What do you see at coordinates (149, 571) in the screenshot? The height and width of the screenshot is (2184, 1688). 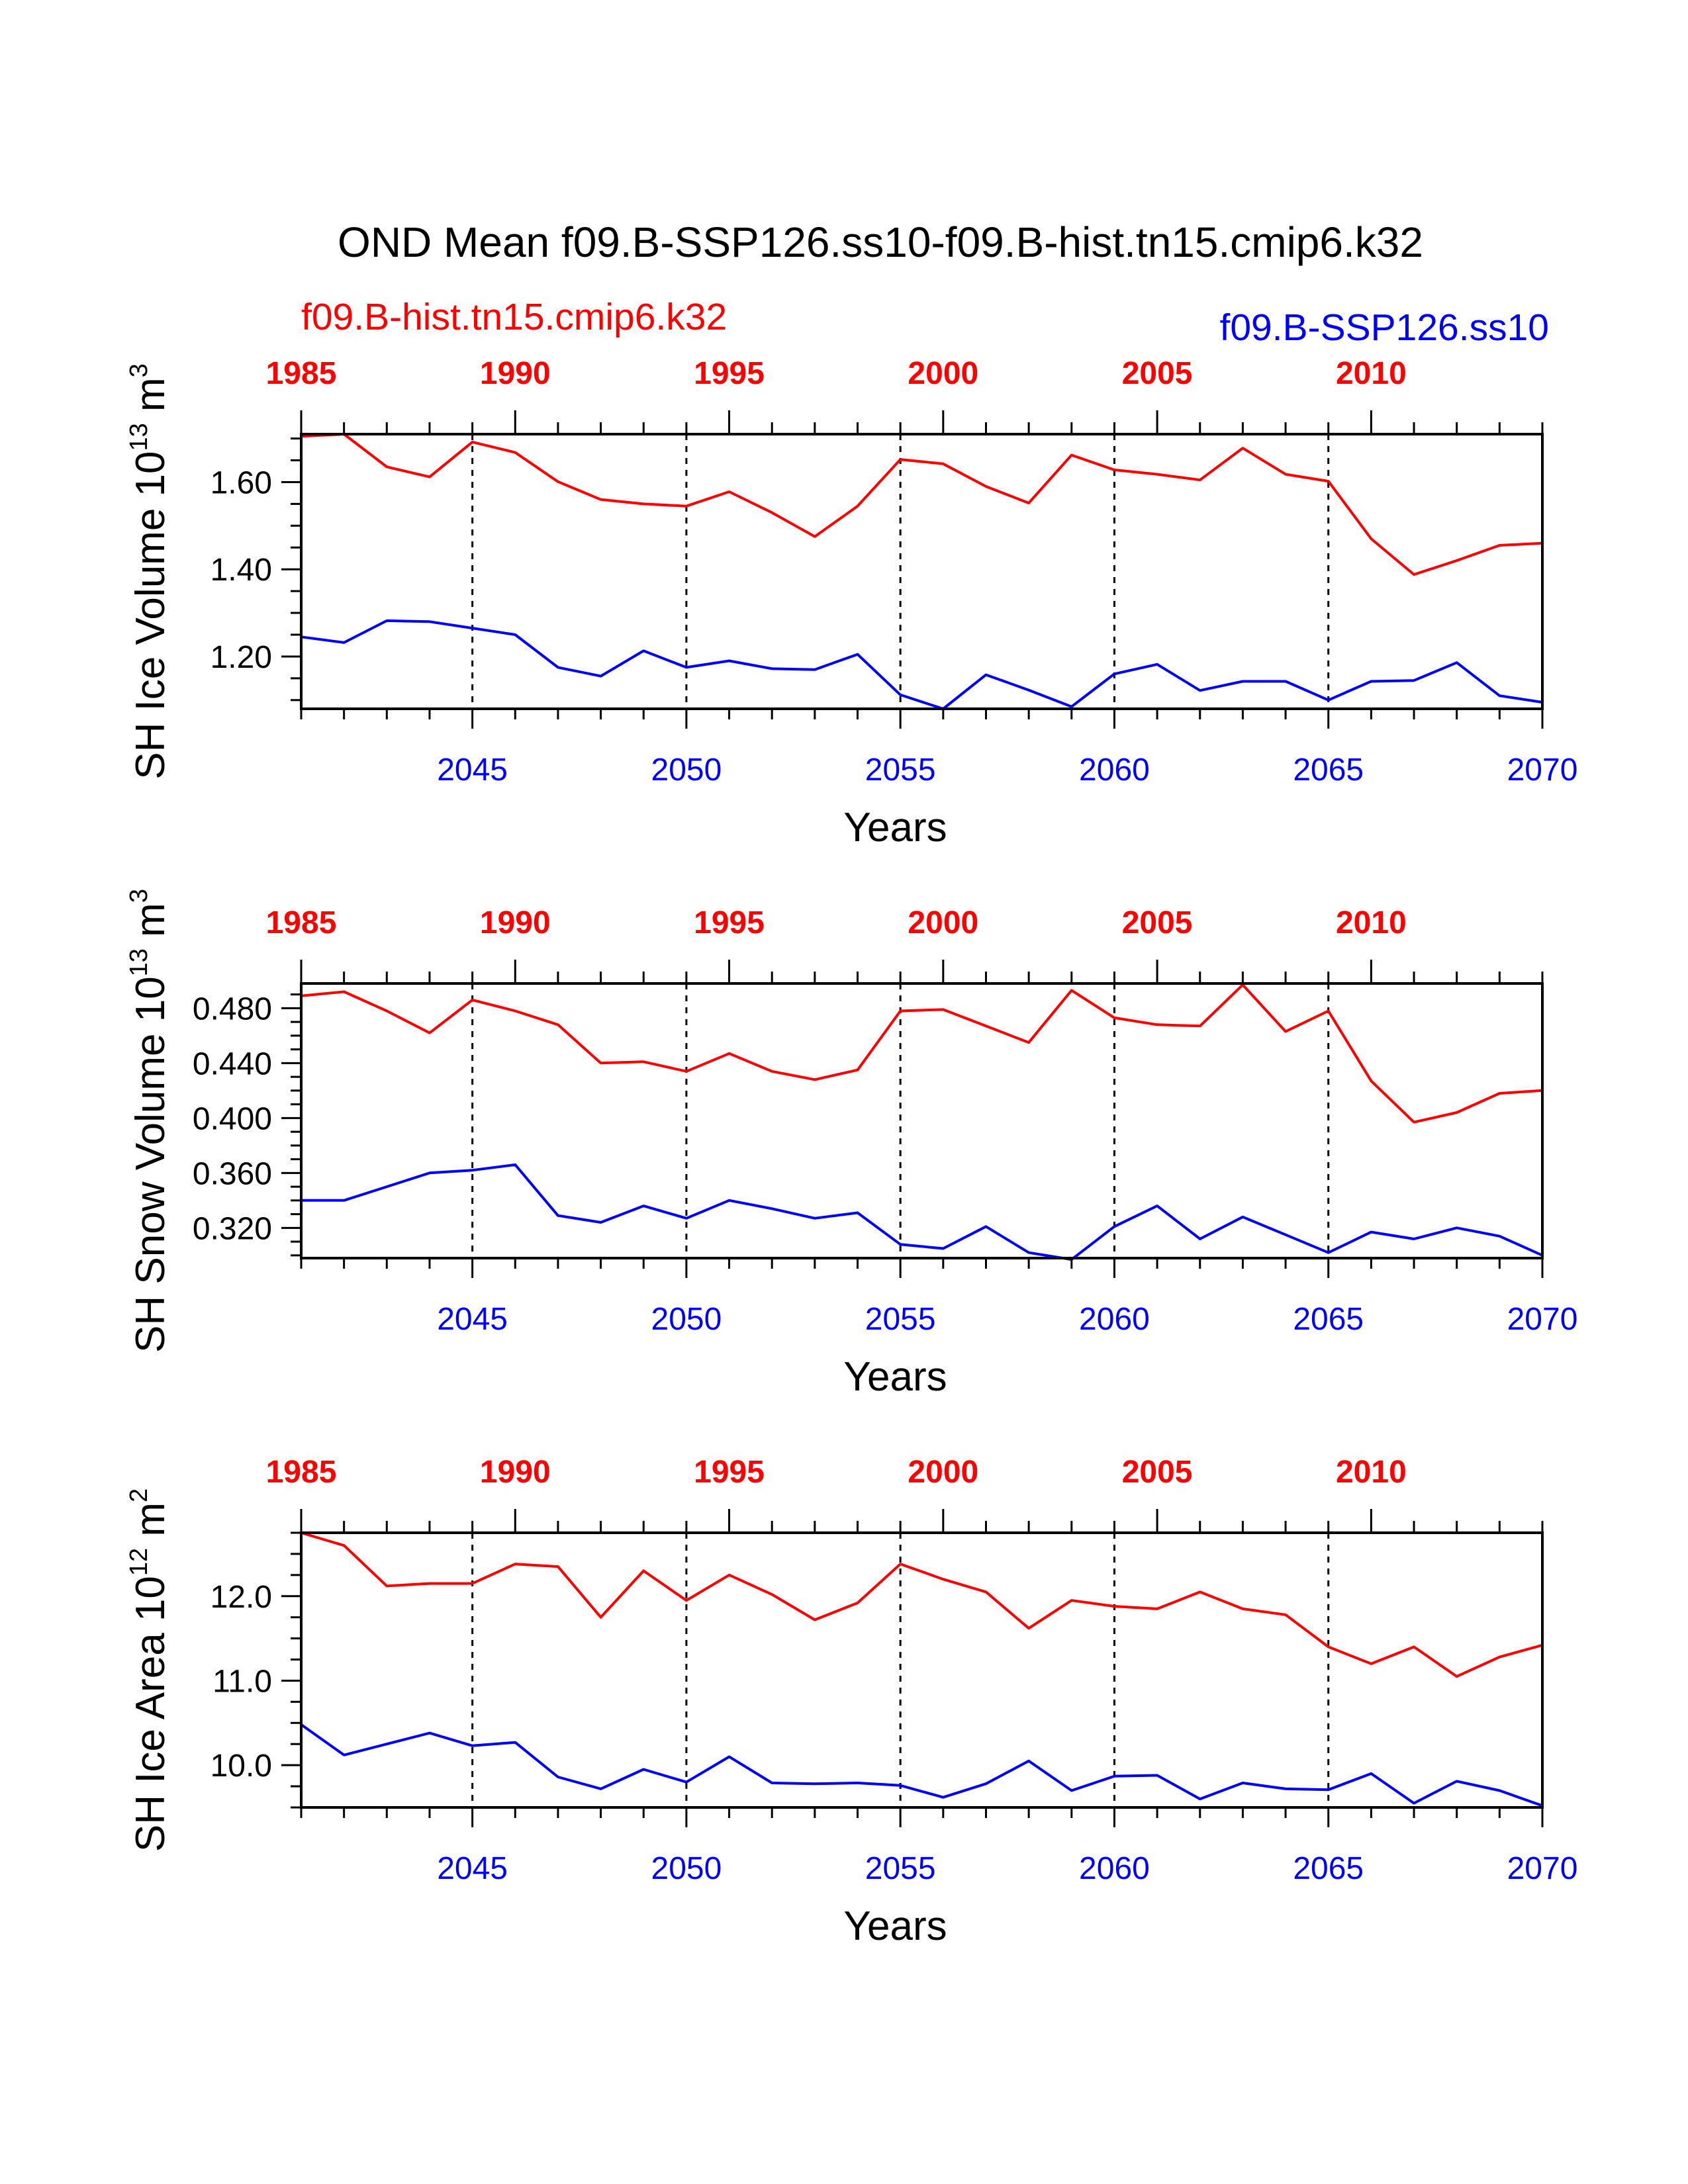 I see `y-axis-title: SH Ice Volume 1013 m3` at bounding box center [149, 571].